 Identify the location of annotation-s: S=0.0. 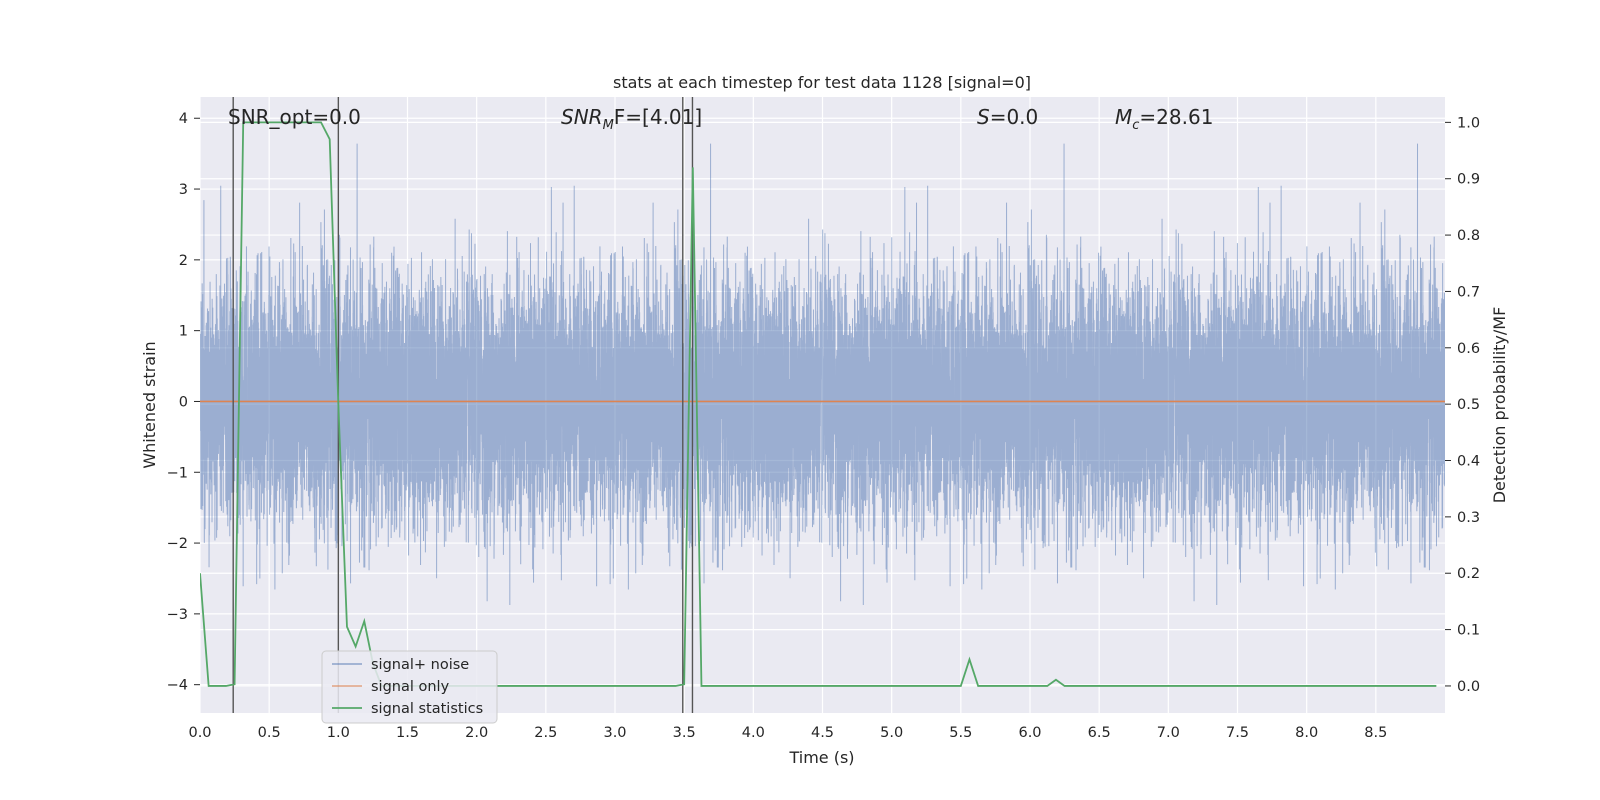
(1007, 117).